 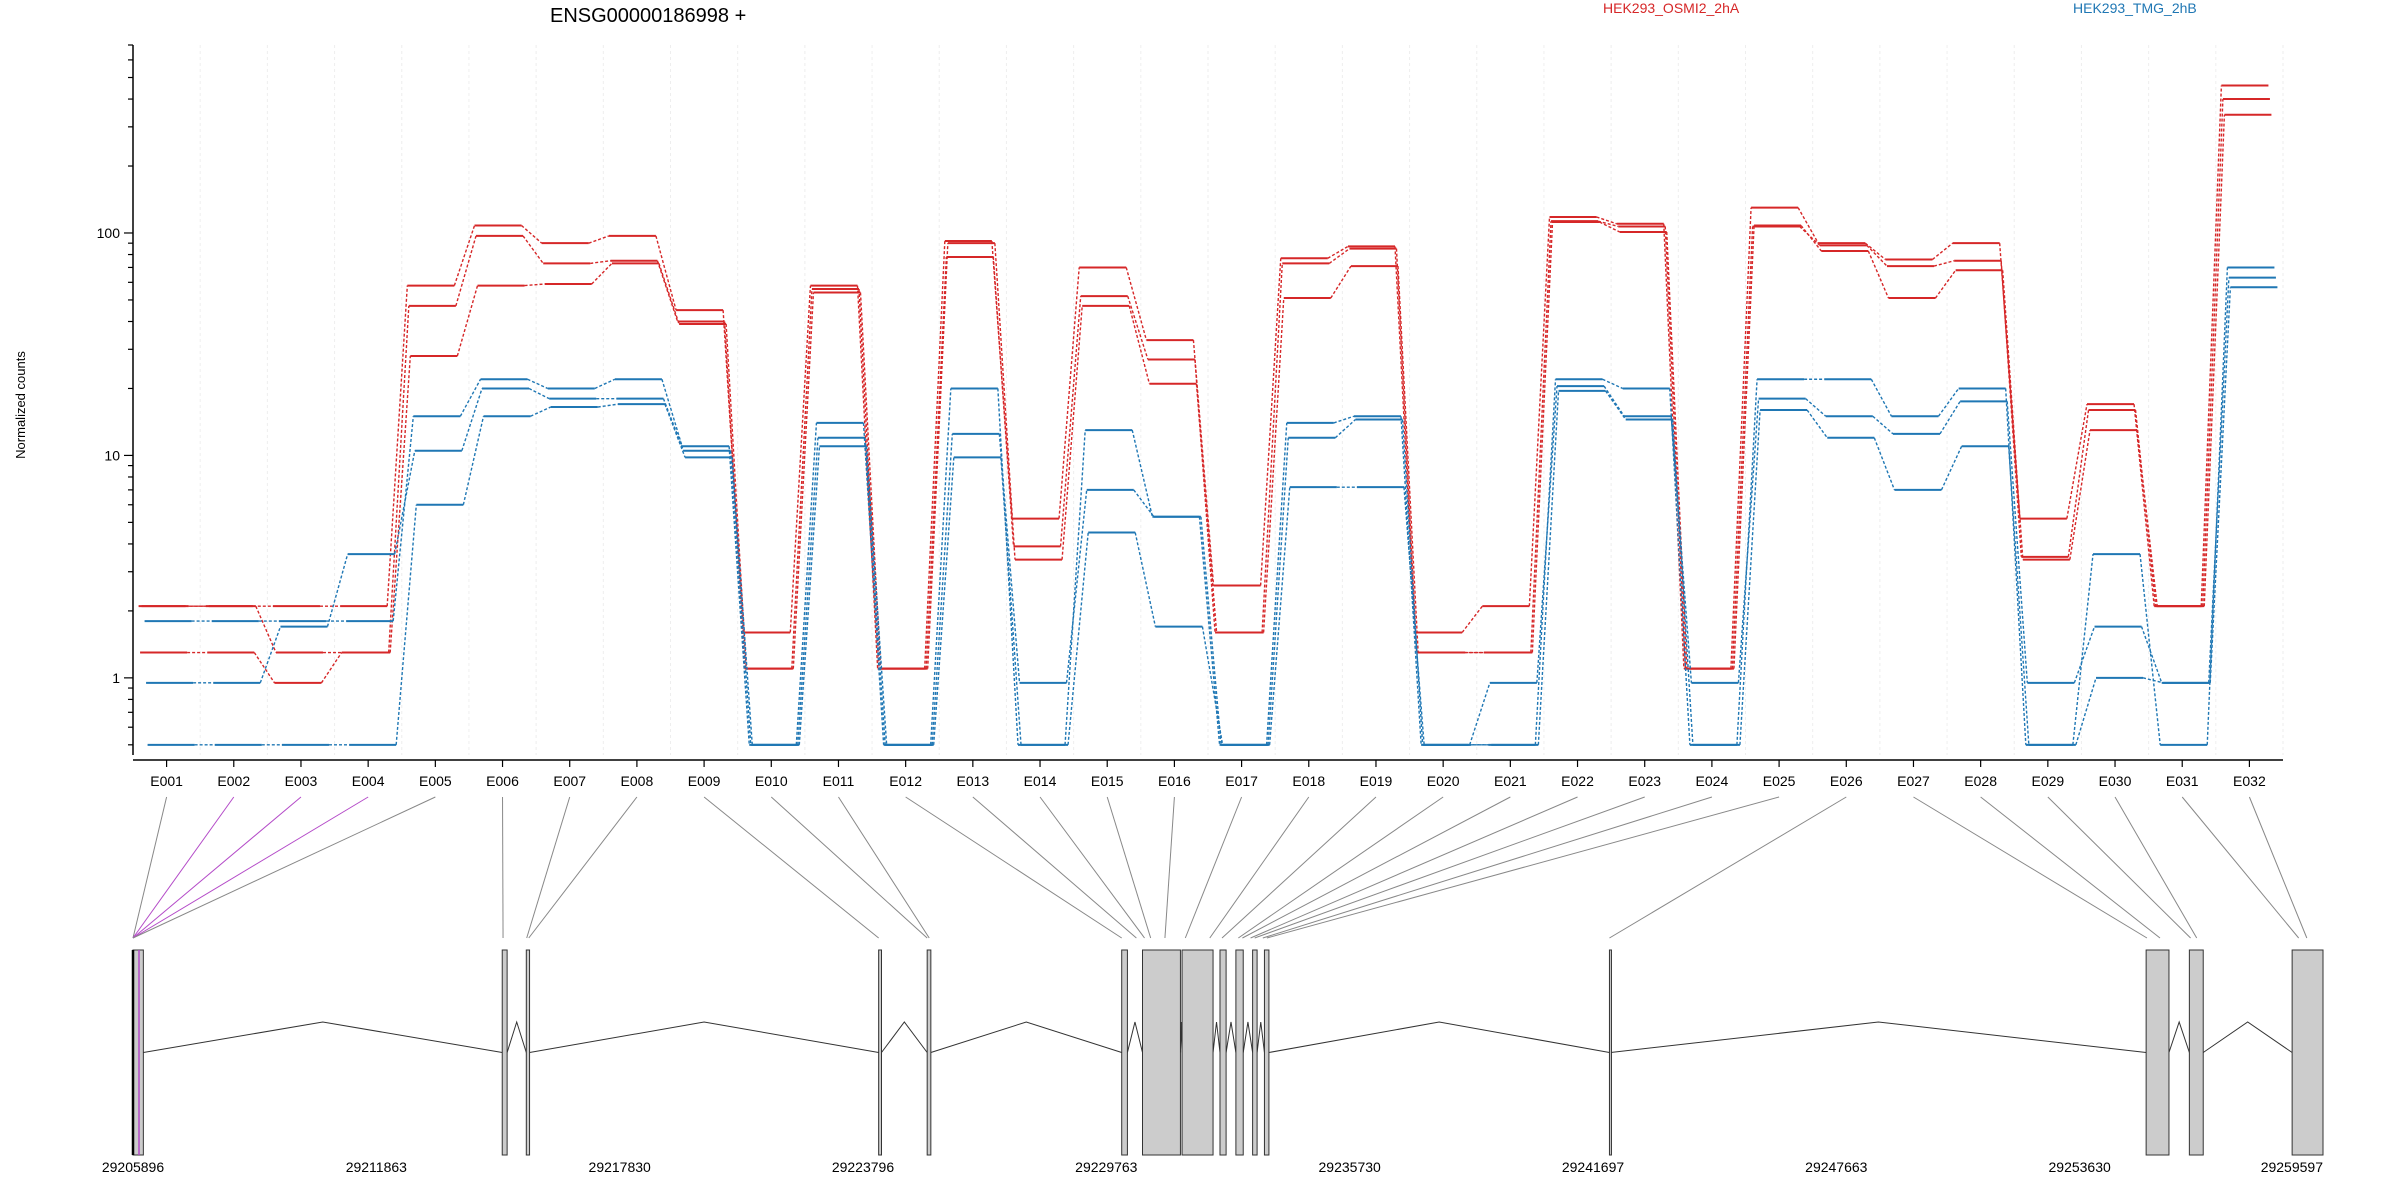 I want to click on x-tick-label: E026, so click(x=1846, y=781).